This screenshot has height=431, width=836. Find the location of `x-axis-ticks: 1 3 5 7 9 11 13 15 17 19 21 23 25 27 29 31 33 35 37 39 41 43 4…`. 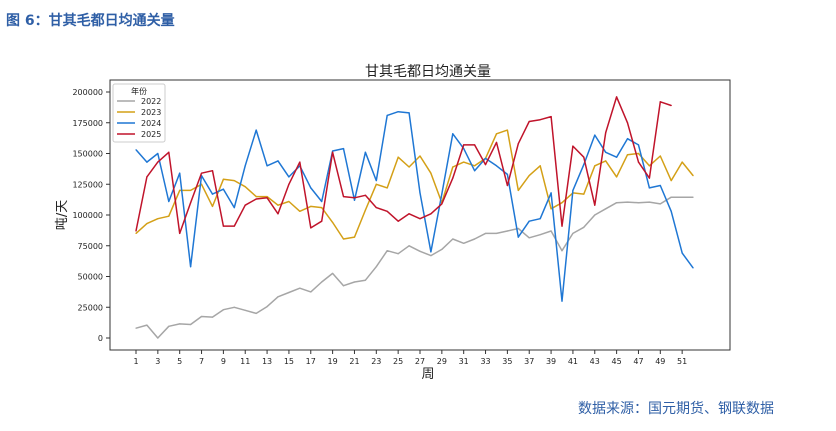

x-axis-ticks: 1 3 5 7 9 11 13 15 17 19 21 23 25 27 29 31 33 35 37 39 41 43 4… is located at coordinates (410, 358).